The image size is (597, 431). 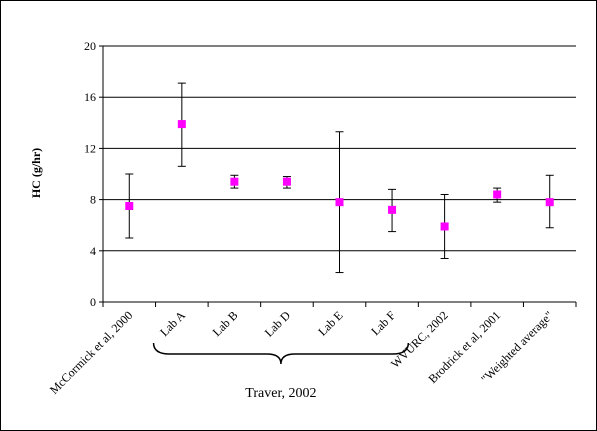 I want to click on y-tick-labels: 0 4 8 12 16 20, so click(x=90, y=174).